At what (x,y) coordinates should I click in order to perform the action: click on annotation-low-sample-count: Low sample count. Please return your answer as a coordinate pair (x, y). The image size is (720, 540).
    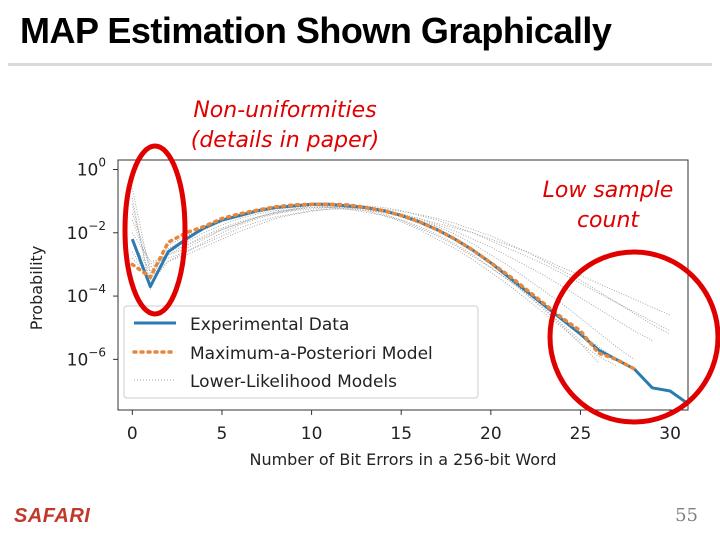
    Looking at the image, I should click on (608, 206).